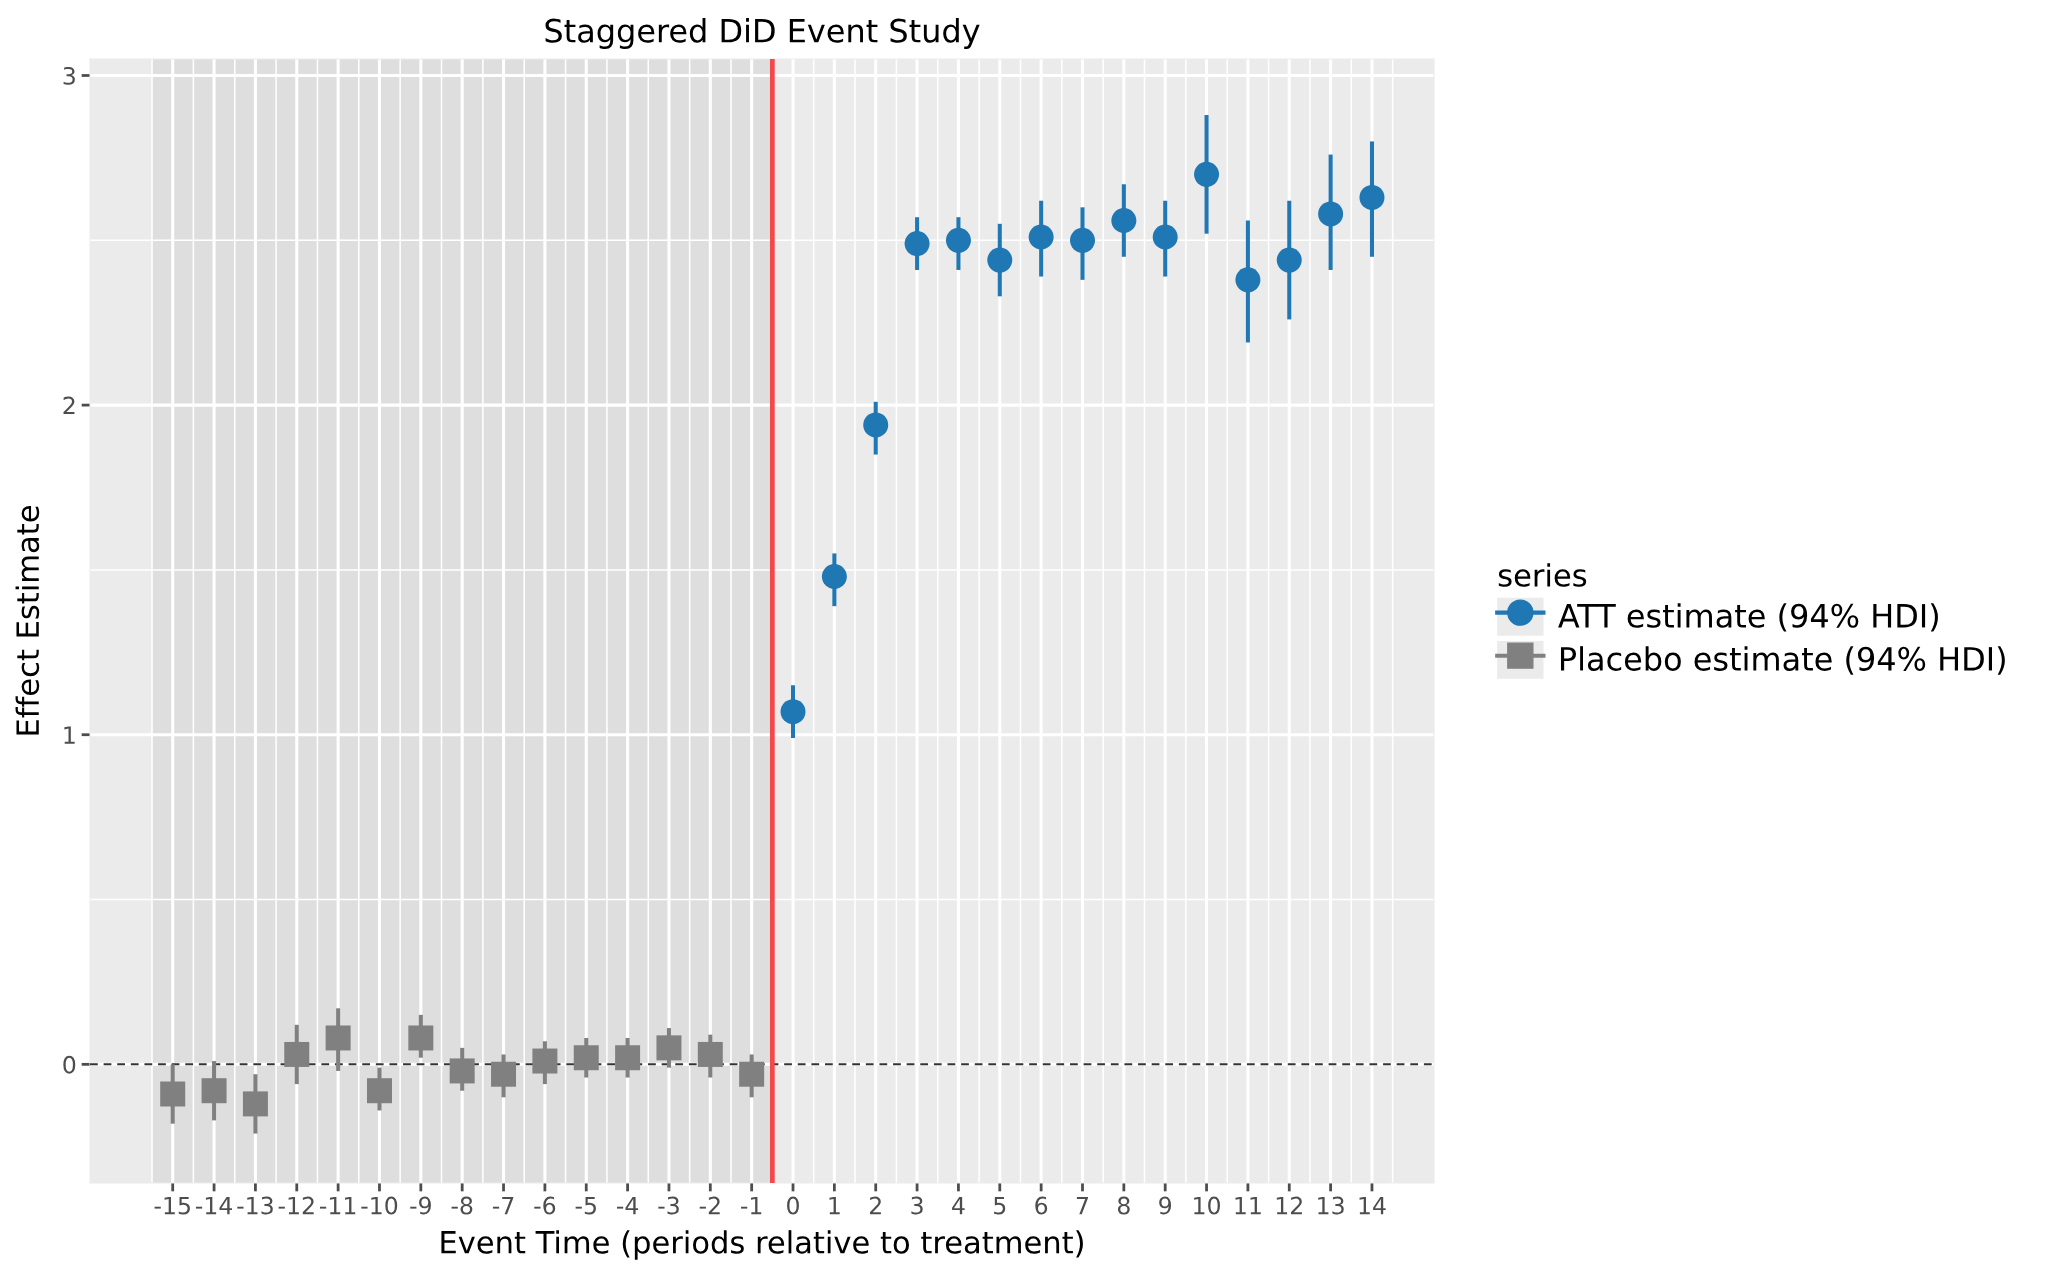 The width and height of the screenshot is (2062, 1284). Describe the element at coordinates (172, 1205) in the screenshot. I see `x-tick-label: -15` at that location.